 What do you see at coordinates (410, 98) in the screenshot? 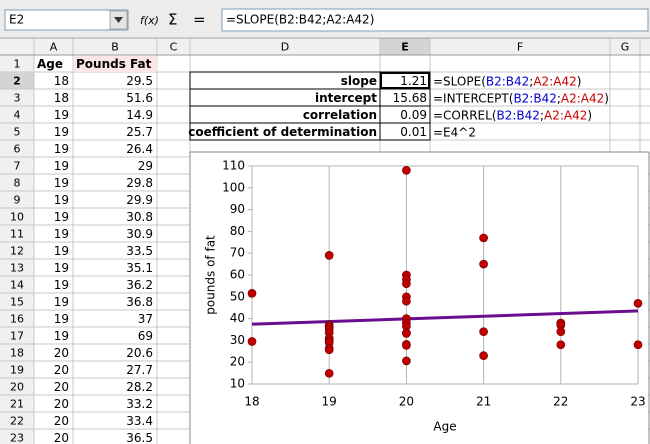
I see `stats-value: 15.68` at bounding box center [410, 98].